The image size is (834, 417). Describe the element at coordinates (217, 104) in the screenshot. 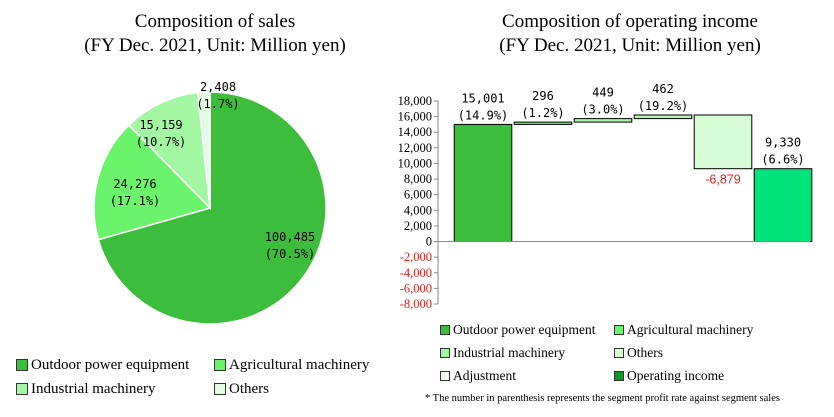

I see `pie-slice-pct-label: (1.7%)` at that location.